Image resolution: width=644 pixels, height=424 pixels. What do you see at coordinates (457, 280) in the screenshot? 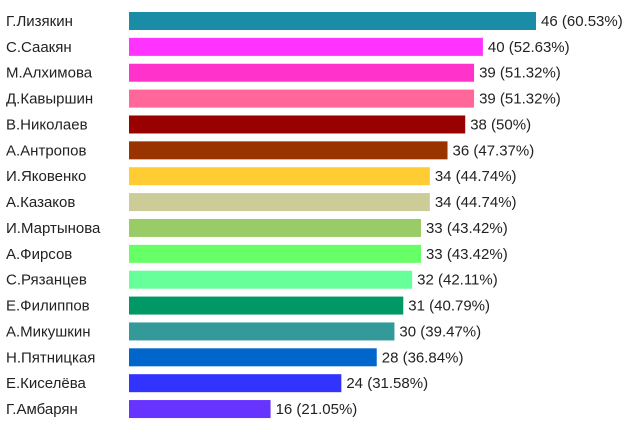
I see `value-label: 32 (42.11%)` at bounding box center [457, 280].